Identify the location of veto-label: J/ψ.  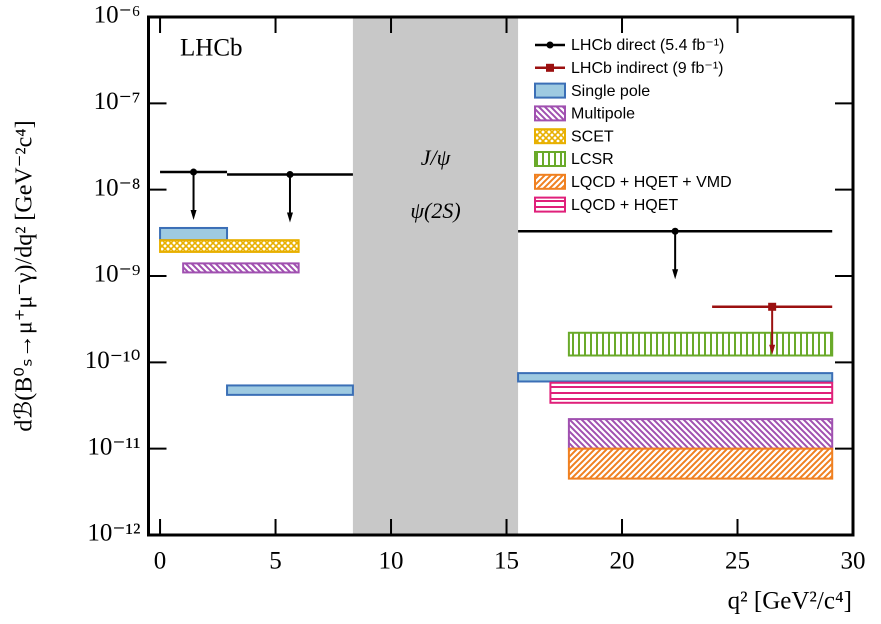
(436, 157).